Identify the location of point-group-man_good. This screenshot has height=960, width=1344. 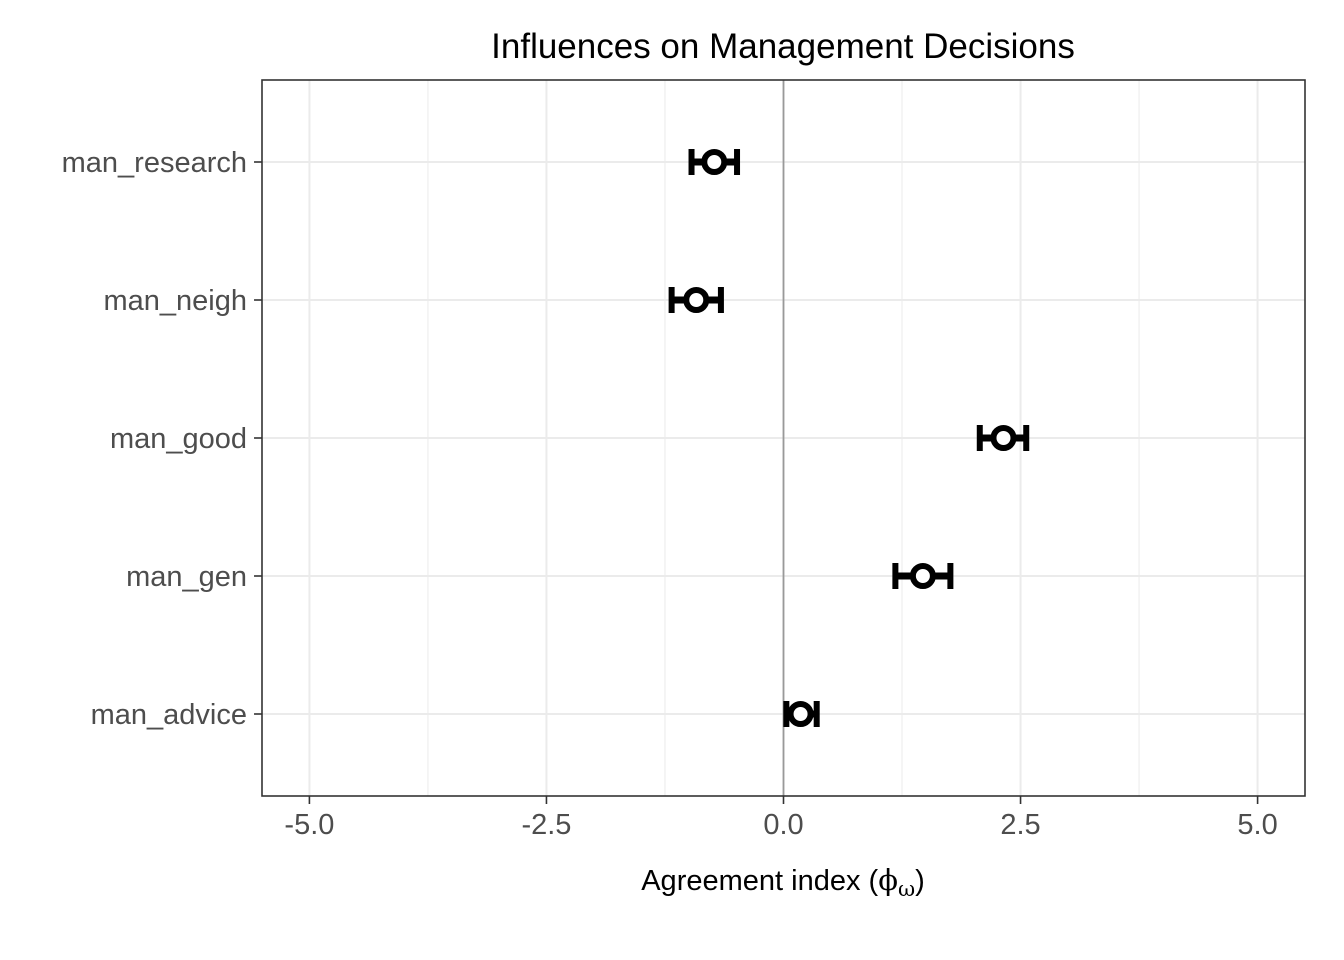
(1003, 438).